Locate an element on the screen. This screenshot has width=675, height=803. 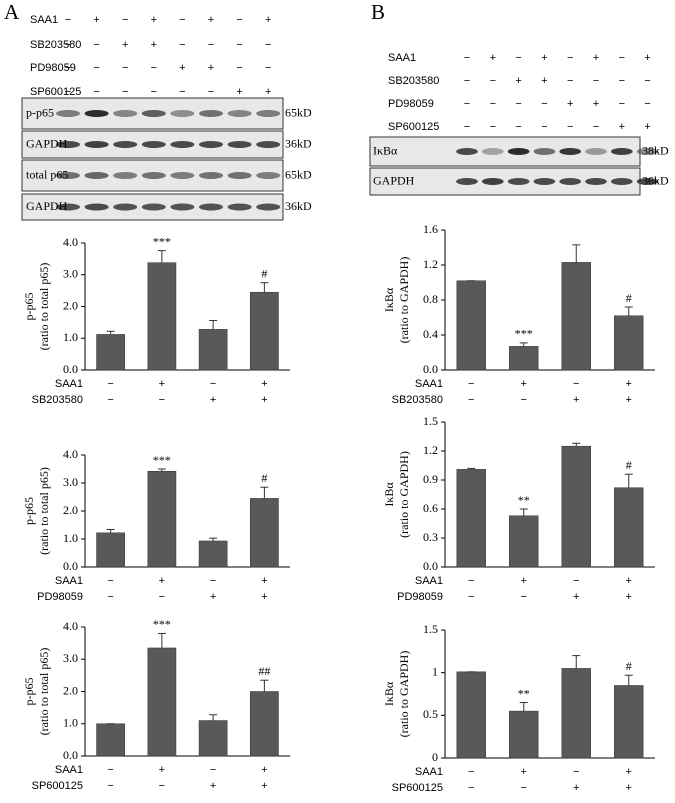
y-tick-label: 1.5 is located at coordinates (430, 421).